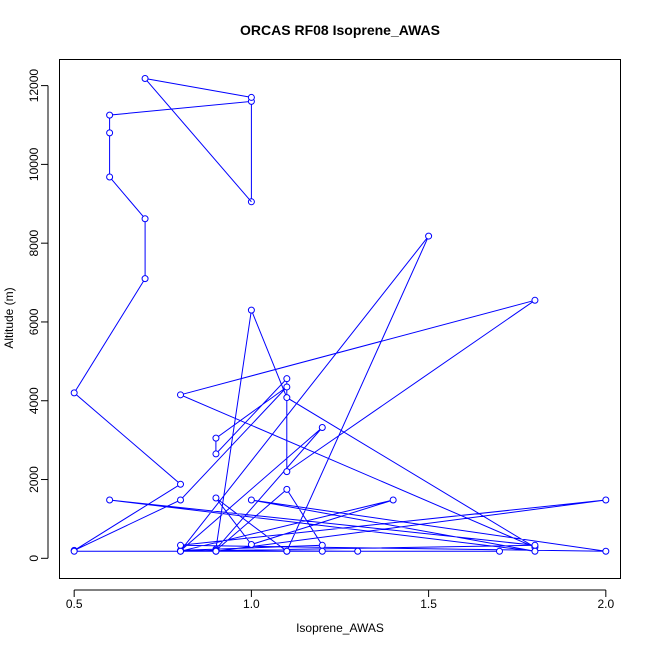  What do you see at coordinates (34, 164) in the screenshot?
I see `y-tick-label: 10000` at bounding box center [34, 164].